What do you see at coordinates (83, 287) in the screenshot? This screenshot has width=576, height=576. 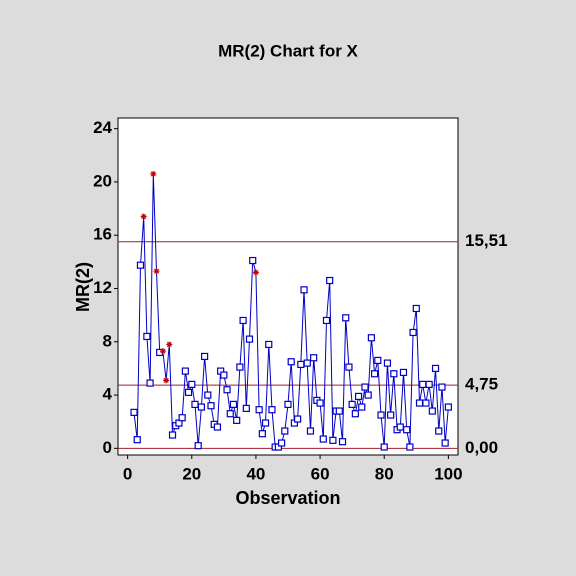 I see `y-axis-label: MR(2)` at bounding box center [83, 287].